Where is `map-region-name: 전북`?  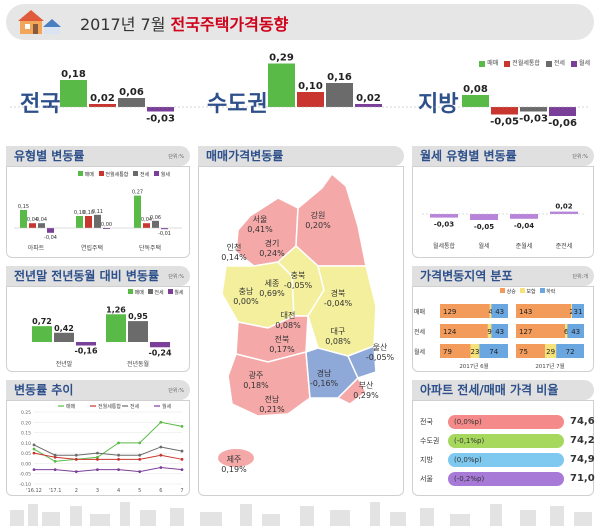
map-region-name: 전북 is located at coordinates (282, 339).